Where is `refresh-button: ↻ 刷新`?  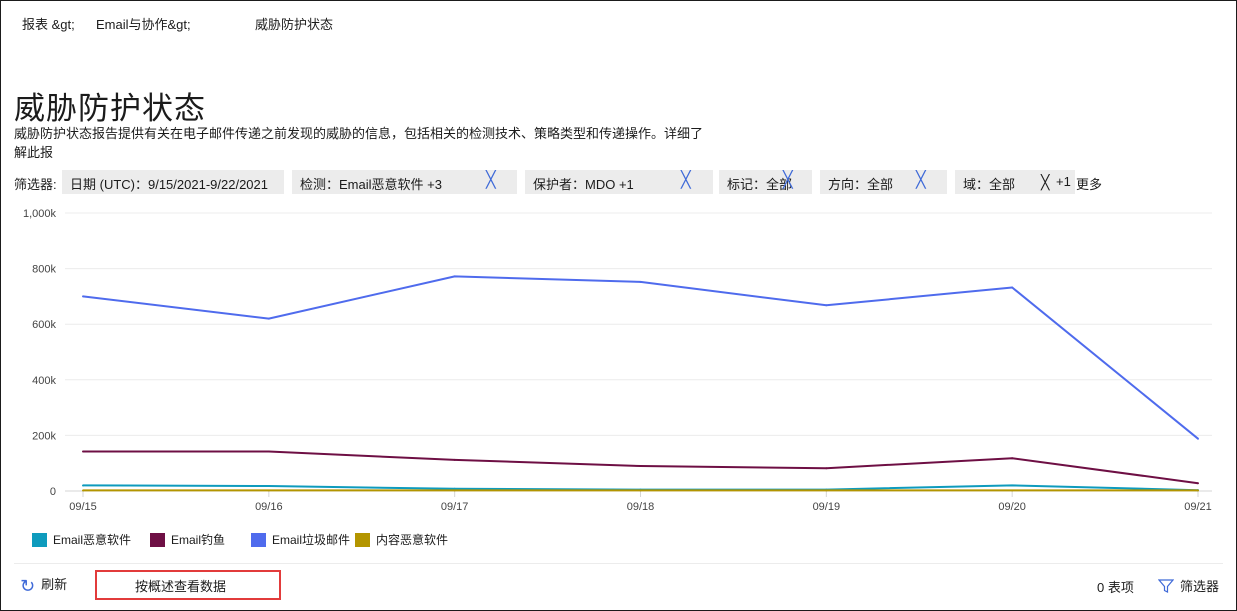 refresh-button: ↻ 刷新 is located at coordinates (43, 585).